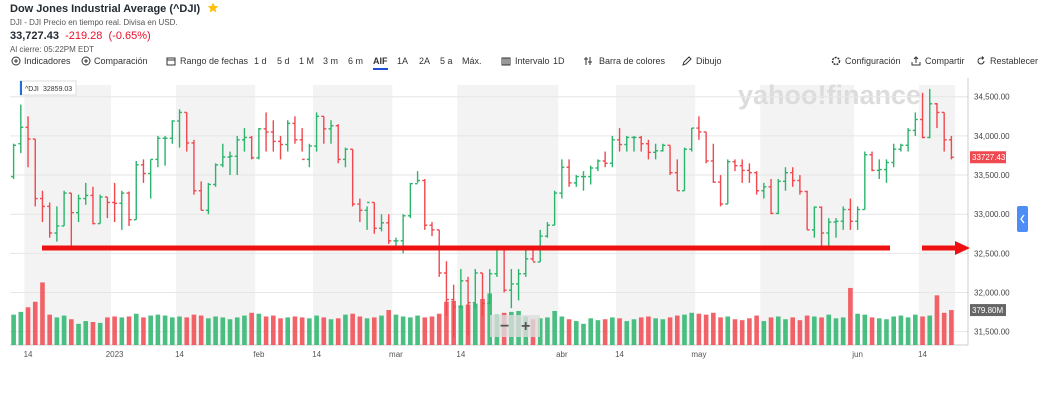  I want to click on range-button: 3 m, so click(331, 61).